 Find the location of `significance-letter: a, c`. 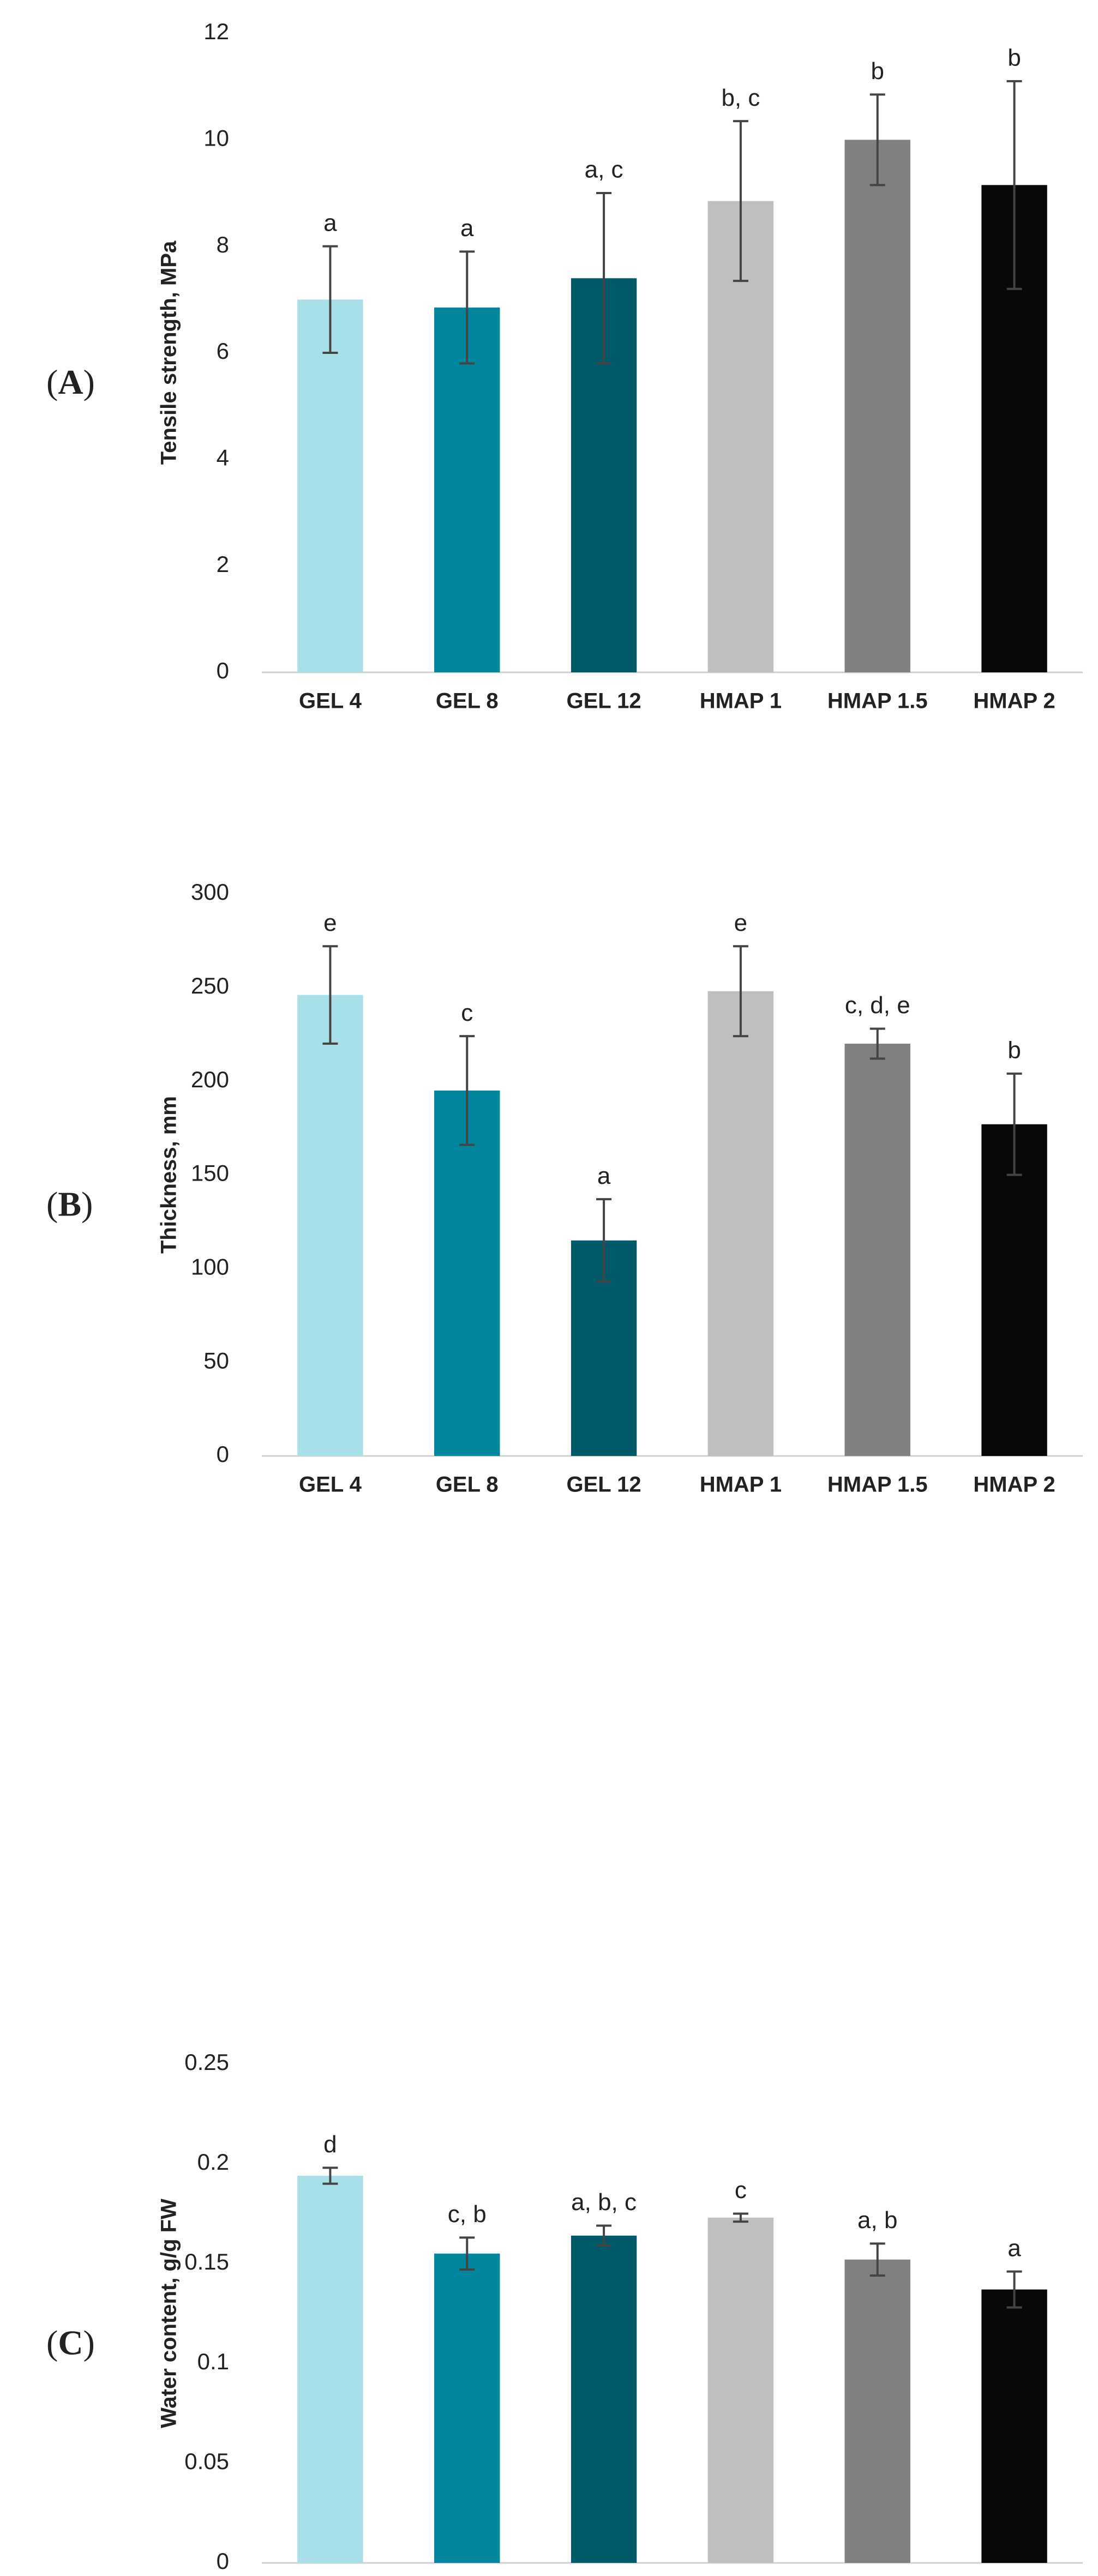

significance-letter: a, c is located at coordinates (604, 170).